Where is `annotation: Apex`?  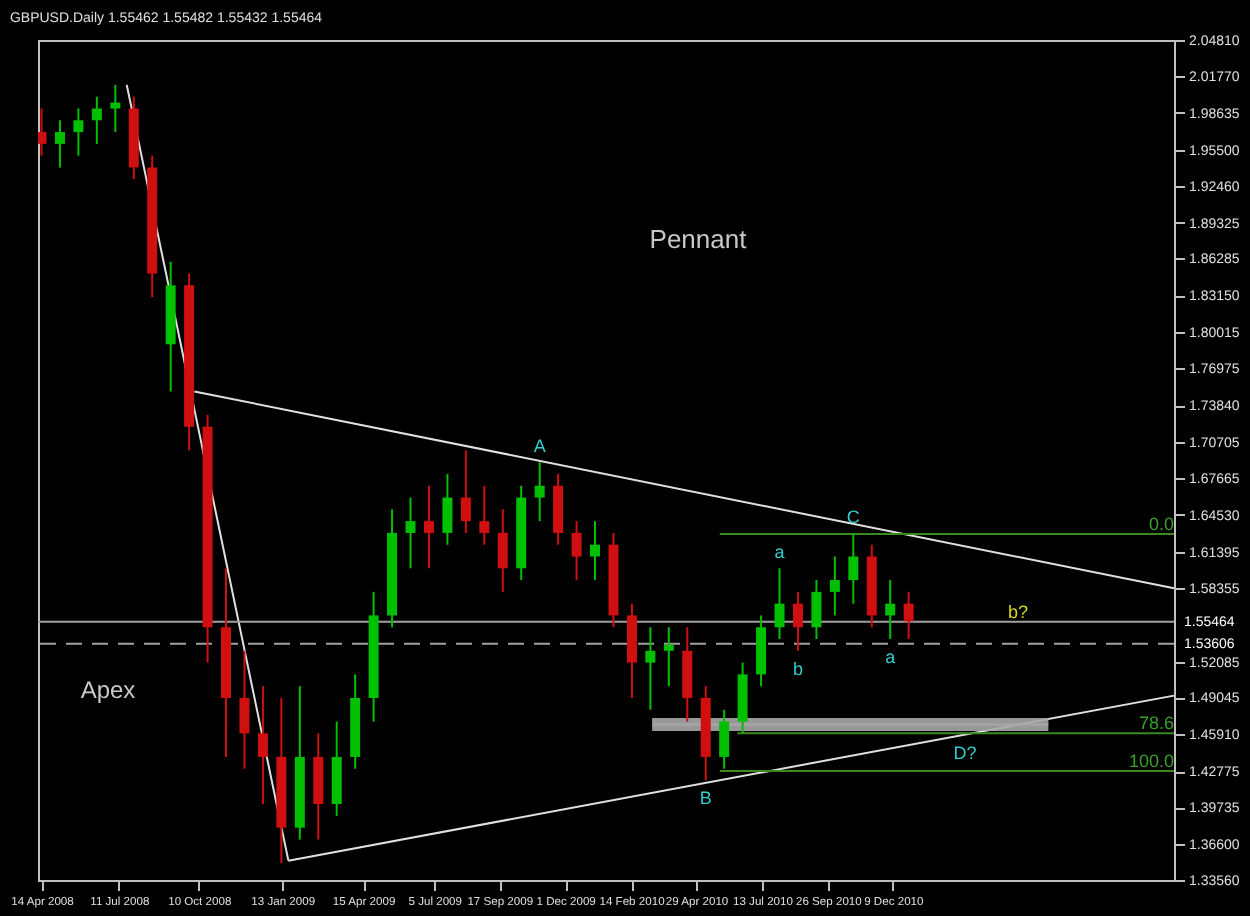
annotation: Apex is located at coordinates (108, 690).